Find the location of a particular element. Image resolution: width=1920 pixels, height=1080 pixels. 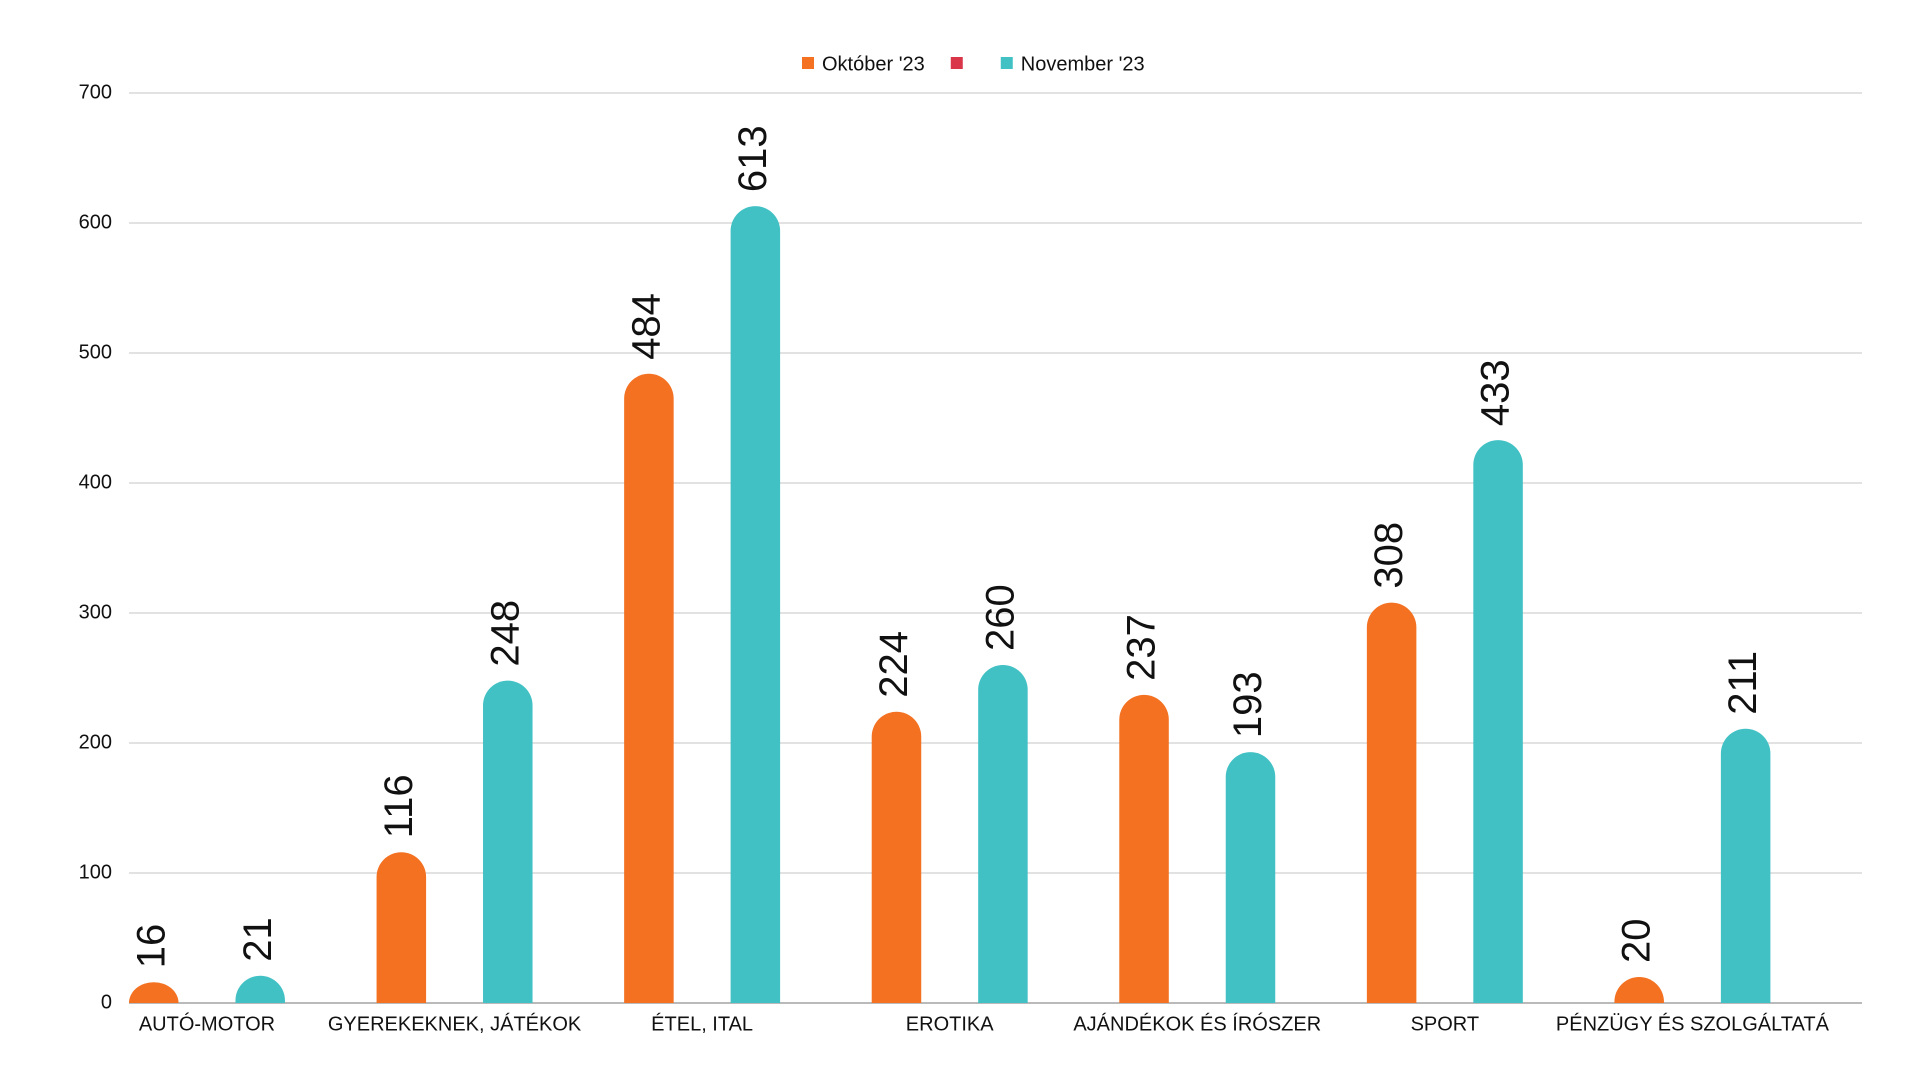

value-label: 20 is located at coordinates (1637, 941).